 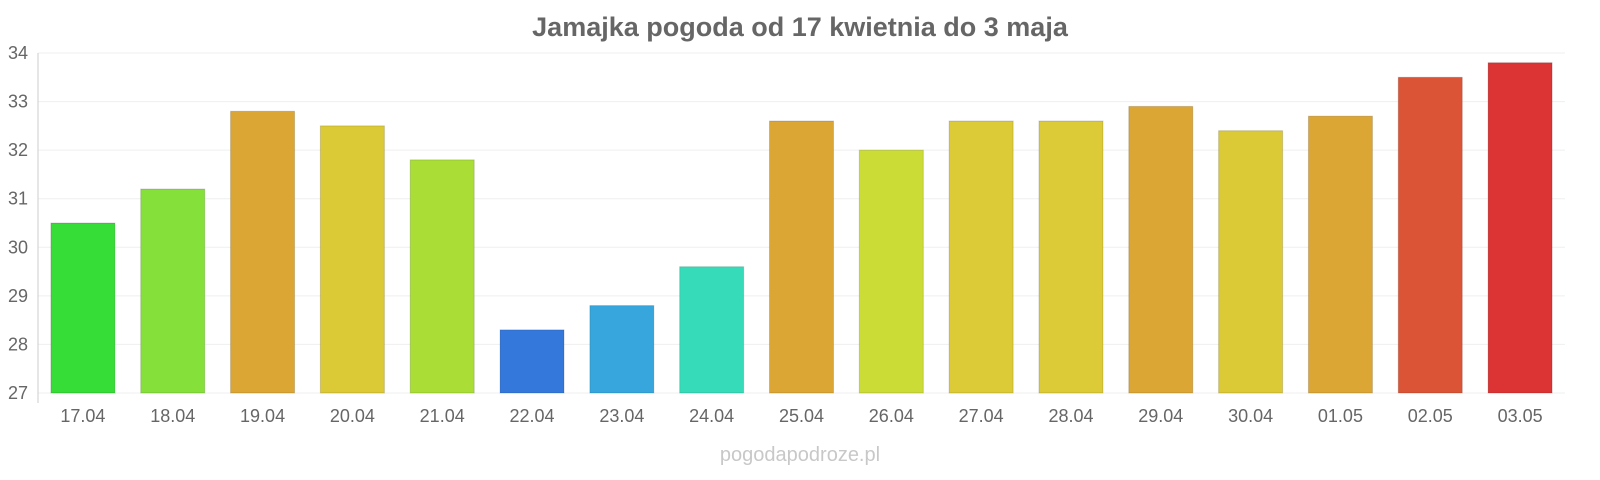 What do you see at coordinates (18, 150) in the screenshot?
I see `y-tick-label: 32` at bounding box center [18, 150].